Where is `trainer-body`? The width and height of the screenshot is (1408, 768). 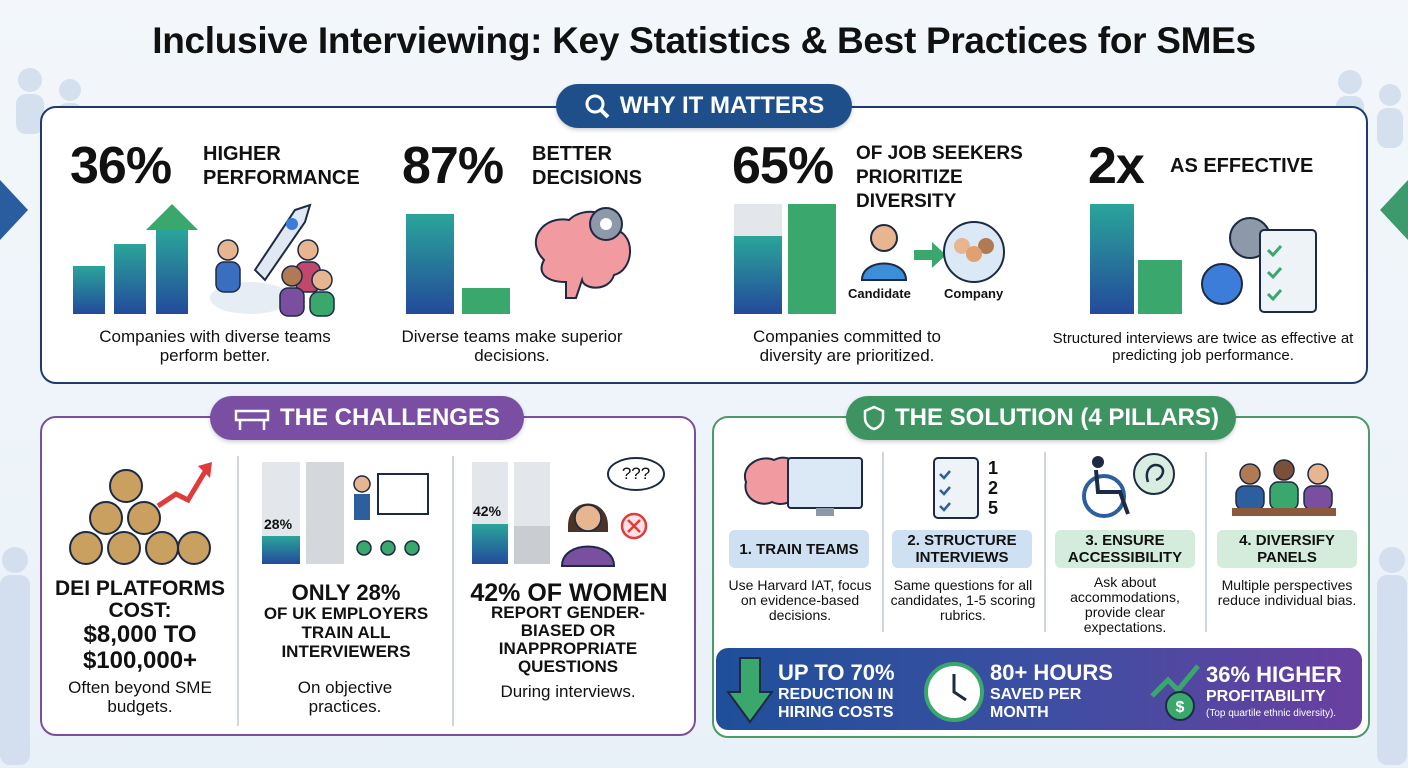 trainer-body is located at coordinates (362, 507).